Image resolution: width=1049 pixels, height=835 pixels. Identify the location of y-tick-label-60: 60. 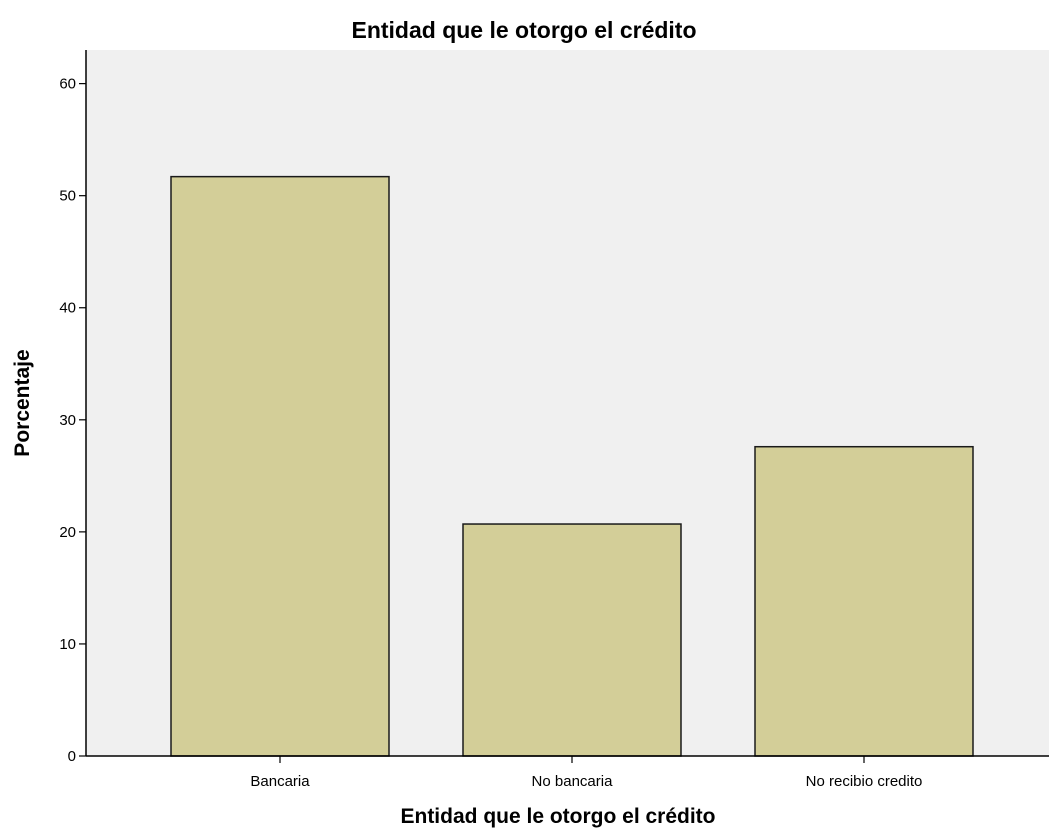
(67, 84).